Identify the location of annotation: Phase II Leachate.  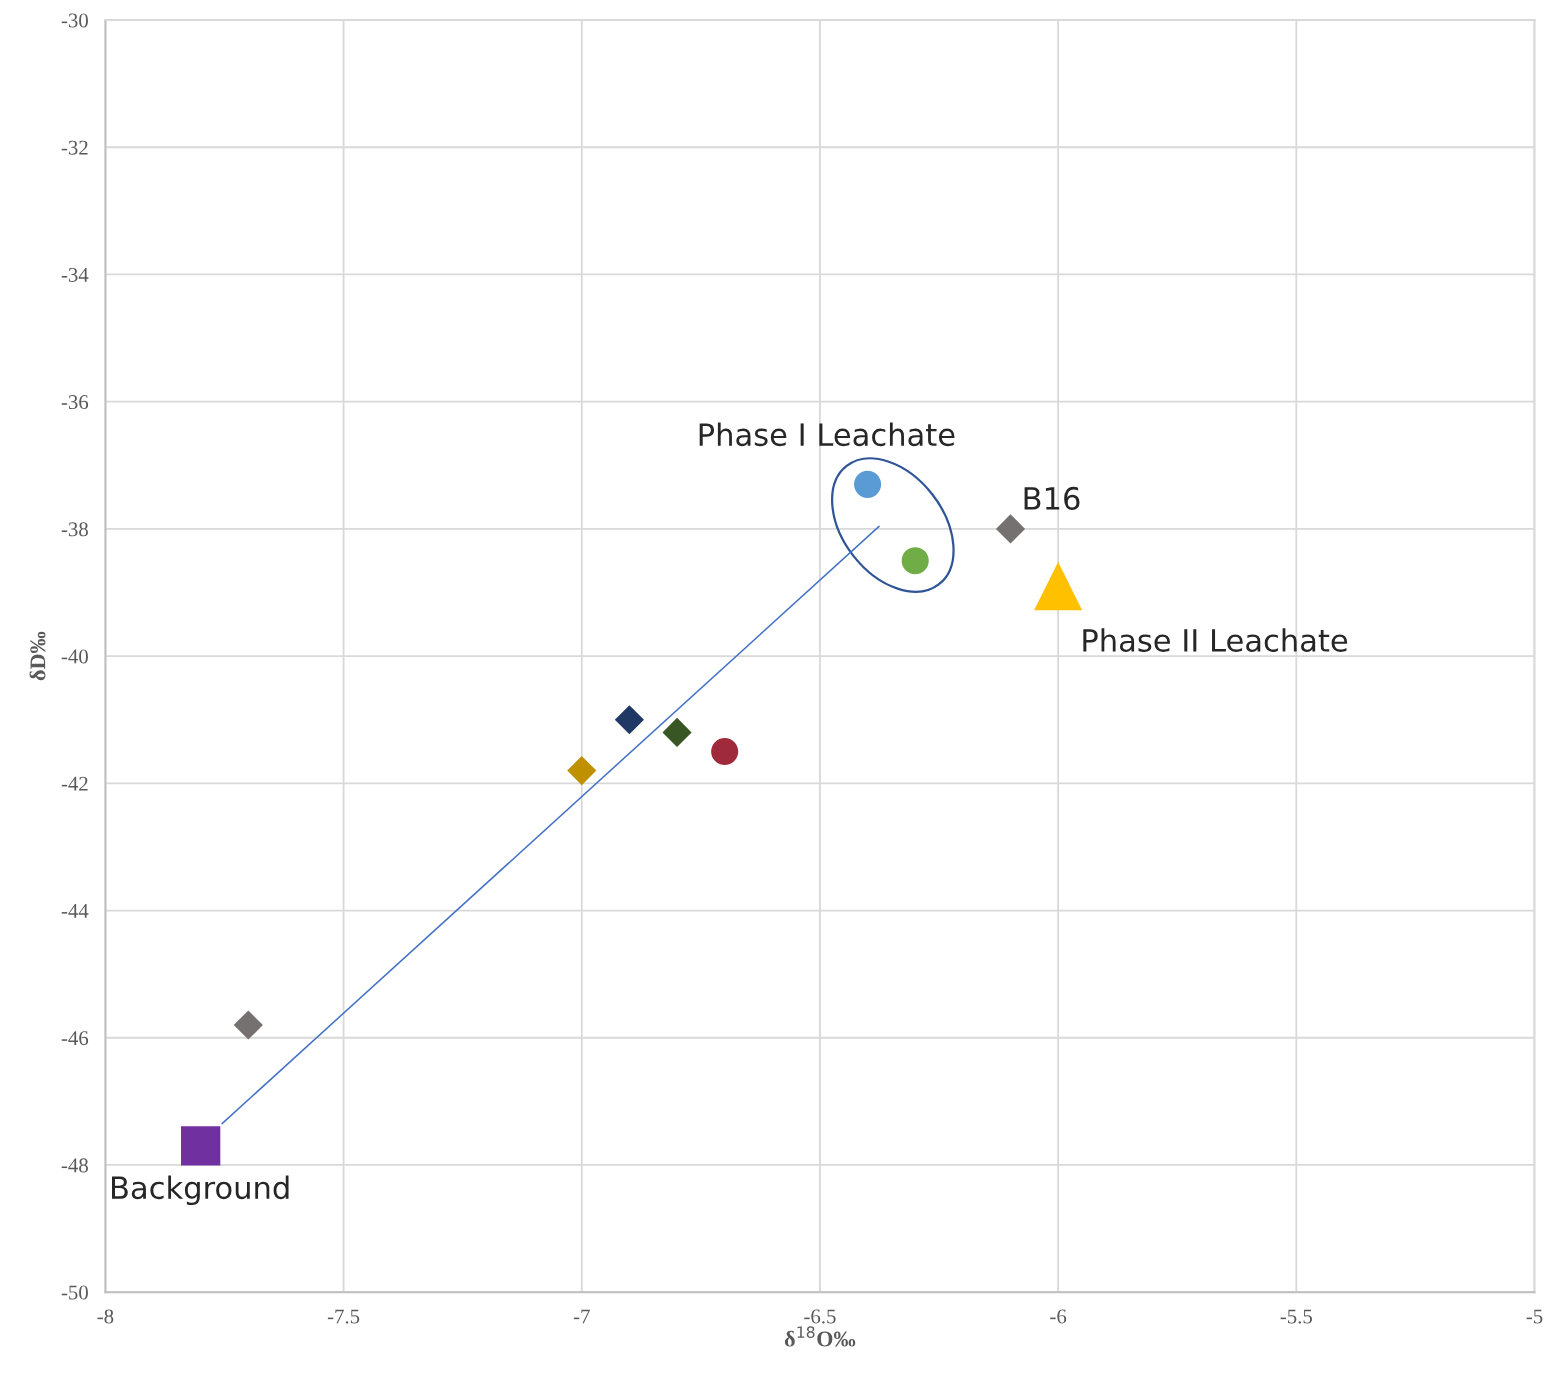
(1215, 640).